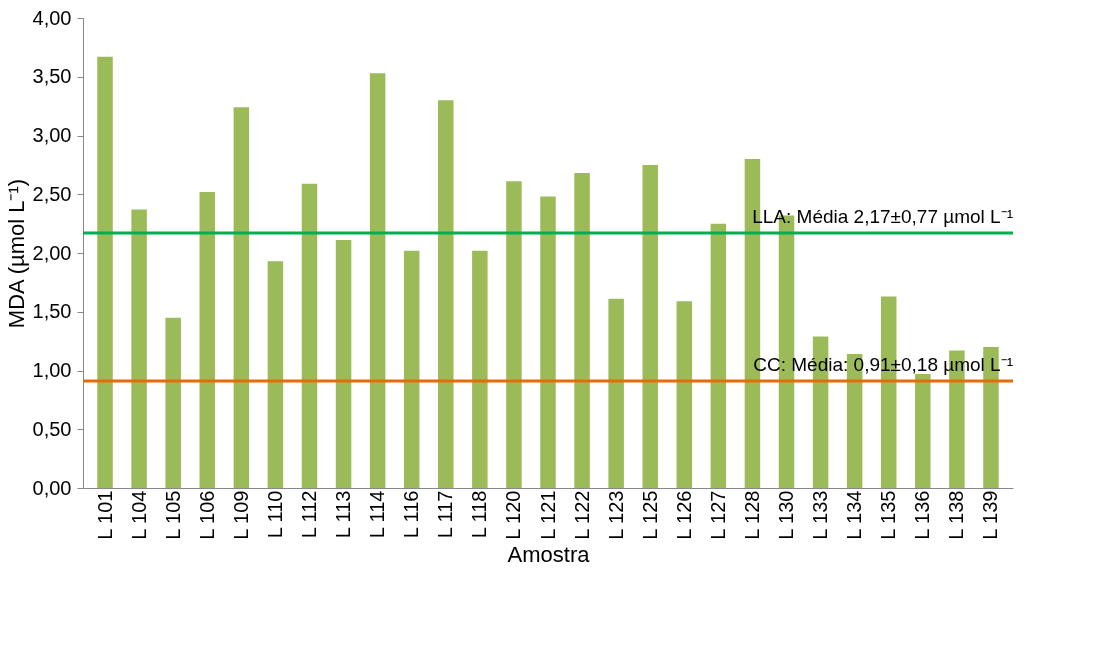 The height and width of the screenshot is (650, 1102). I want to click on x-tick-label: L 120, so click(513, 515).